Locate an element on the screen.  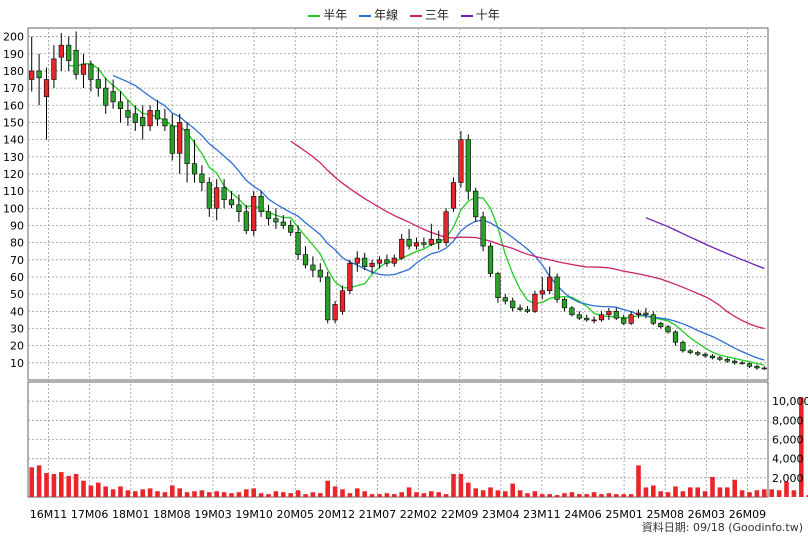
volume-tick-label: 4,000 is located at coordinates (788, 459).